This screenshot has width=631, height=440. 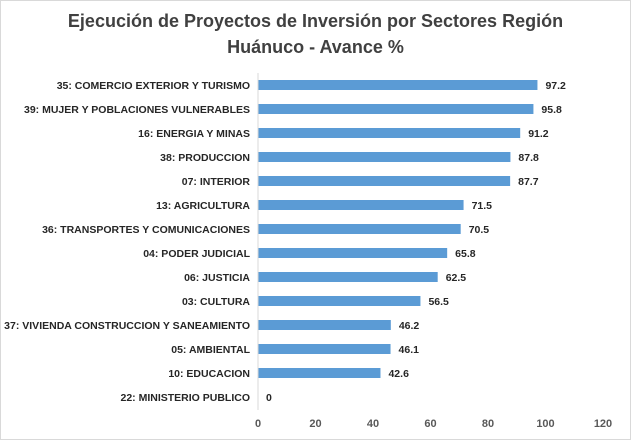 I want to click on data-label: 97.2, so click(x=555, y=86).